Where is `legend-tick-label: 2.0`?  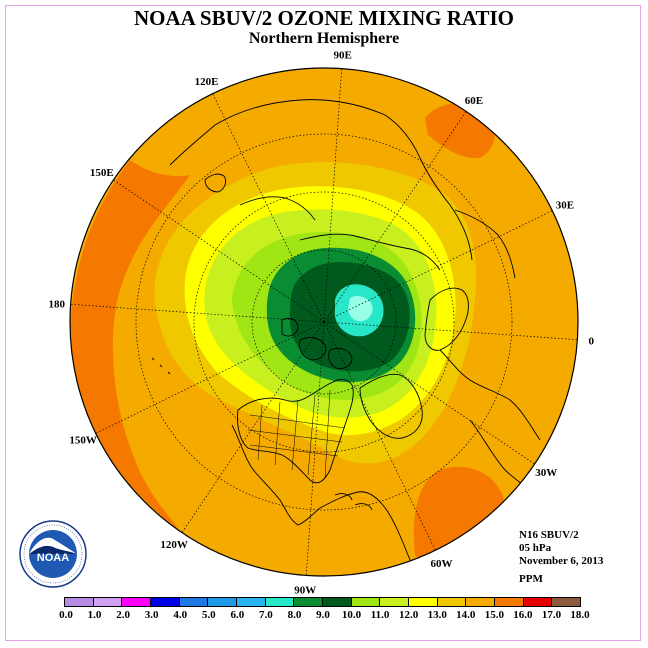
legend-tick-label: 2.0 is located at coordinates (123, 615).